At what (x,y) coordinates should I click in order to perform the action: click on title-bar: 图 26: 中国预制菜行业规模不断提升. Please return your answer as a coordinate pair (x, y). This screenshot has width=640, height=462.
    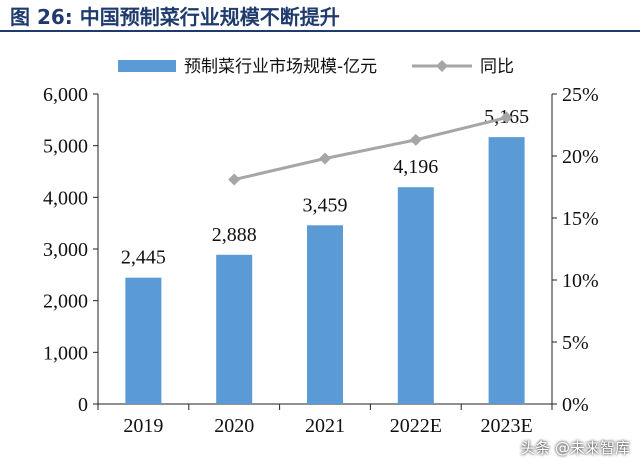
    Looking at the image, I should click on (320, 16).